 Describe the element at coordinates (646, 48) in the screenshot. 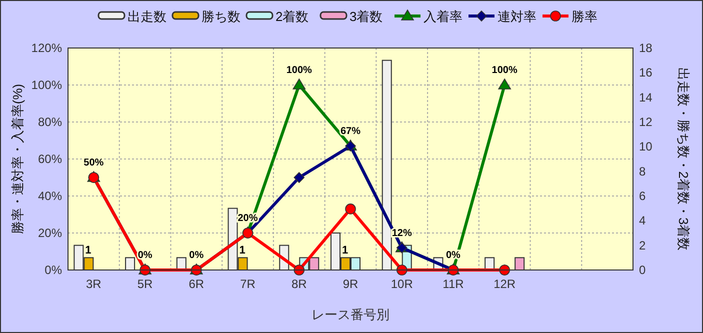

I see `y2-tick-label: 18` at that location.